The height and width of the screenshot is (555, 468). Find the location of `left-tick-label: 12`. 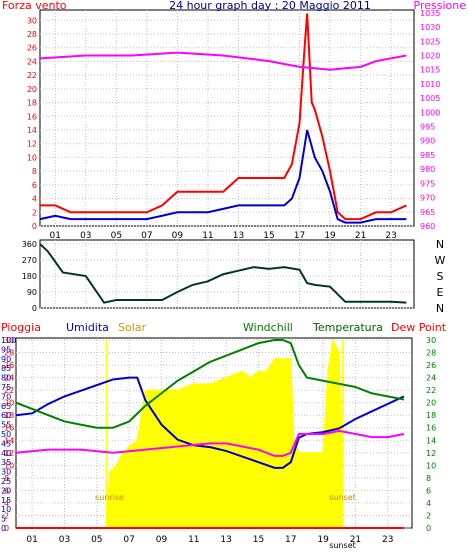

left-tick-label: 12 is located at coordinates (32, 144).